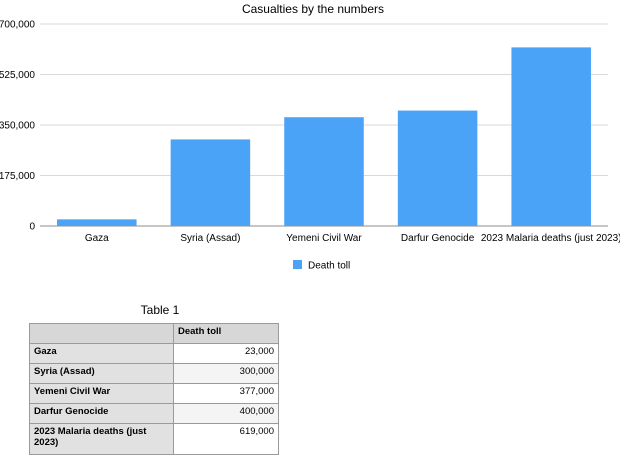 The height and width of the screenshot is (455, 620). What do you see at coordinates (226, 439) in the screenshot?
I see `table-row-value: 619,000` at bounding box center [226, 439].